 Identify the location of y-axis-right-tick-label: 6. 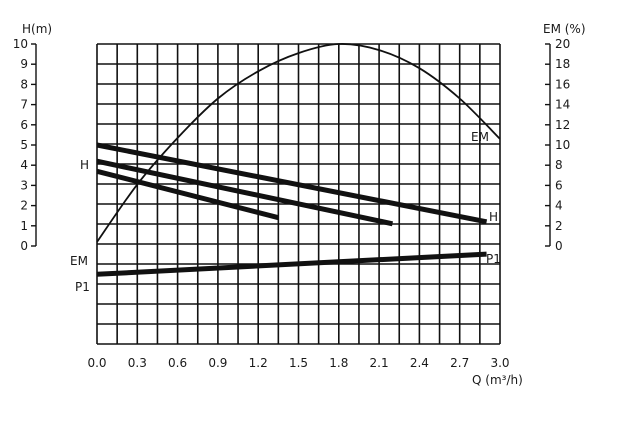
(559, 185).